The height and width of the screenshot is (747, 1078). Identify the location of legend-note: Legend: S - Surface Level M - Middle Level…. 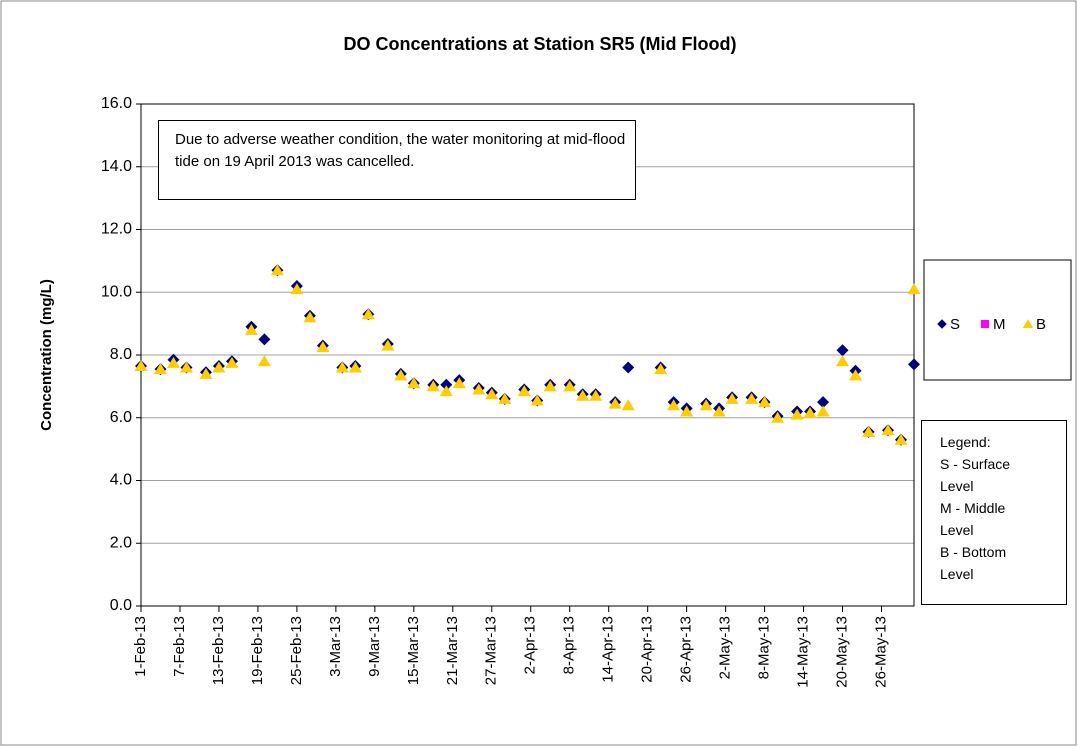
(994, 512).